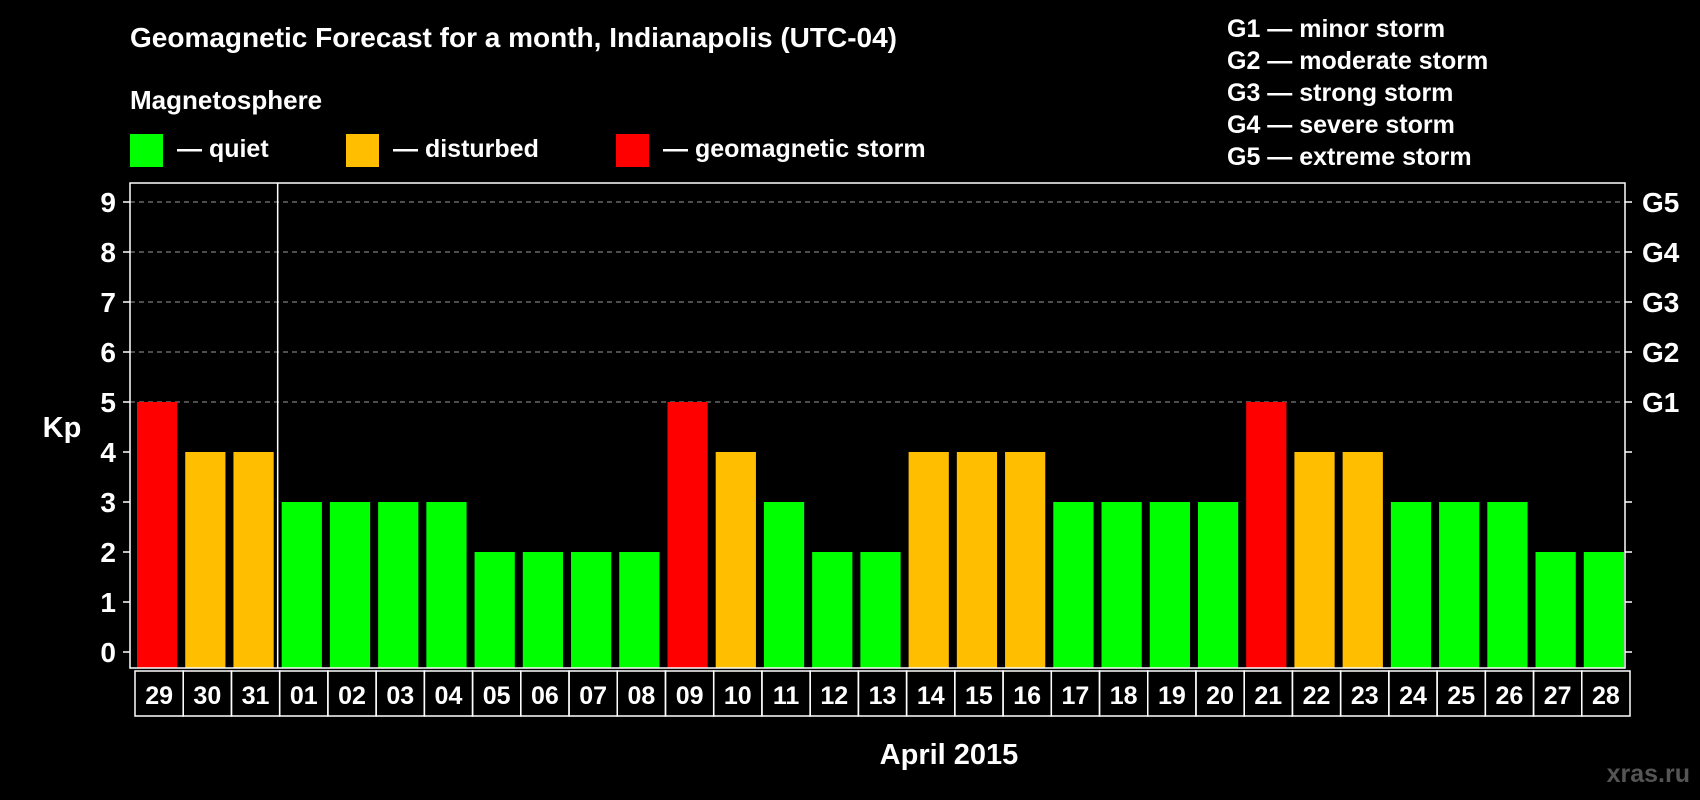 The width and height of the screenshot is (1700, 800). I want to click on y-tick-label-4: 4, so click(108, 452).